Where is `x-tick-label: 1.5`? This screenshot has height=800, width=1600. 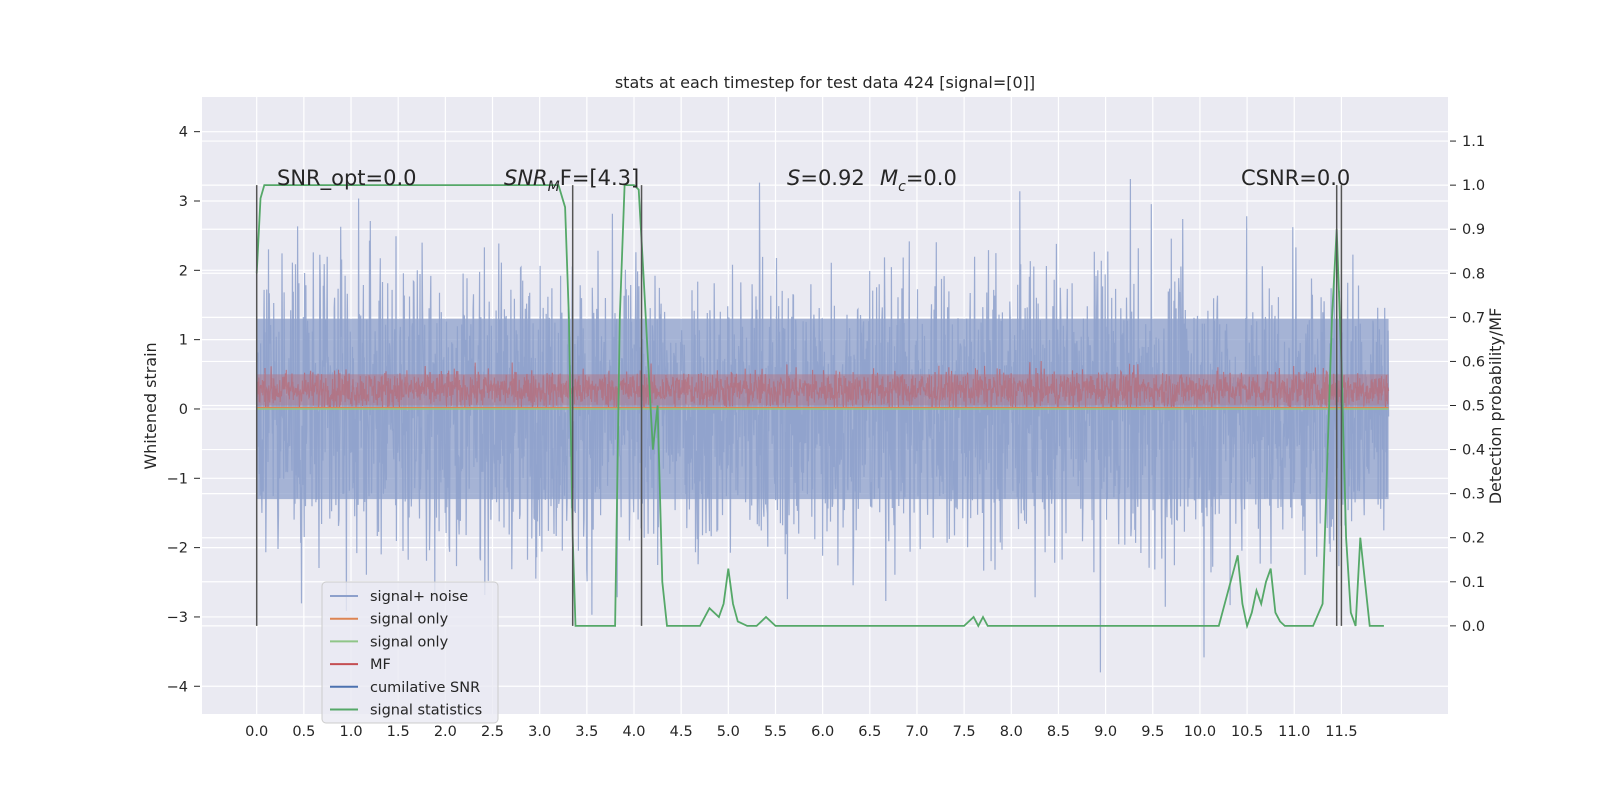 x-tick-label: 1.5 is located at coordinates (398, 732).